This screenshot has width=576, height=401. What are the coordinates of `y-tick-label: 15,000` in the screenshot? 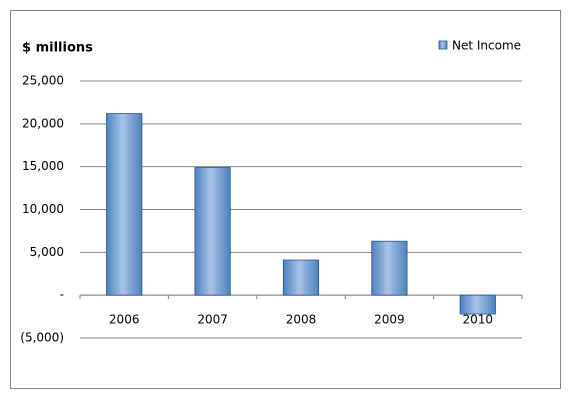 It's located at (43, 166).